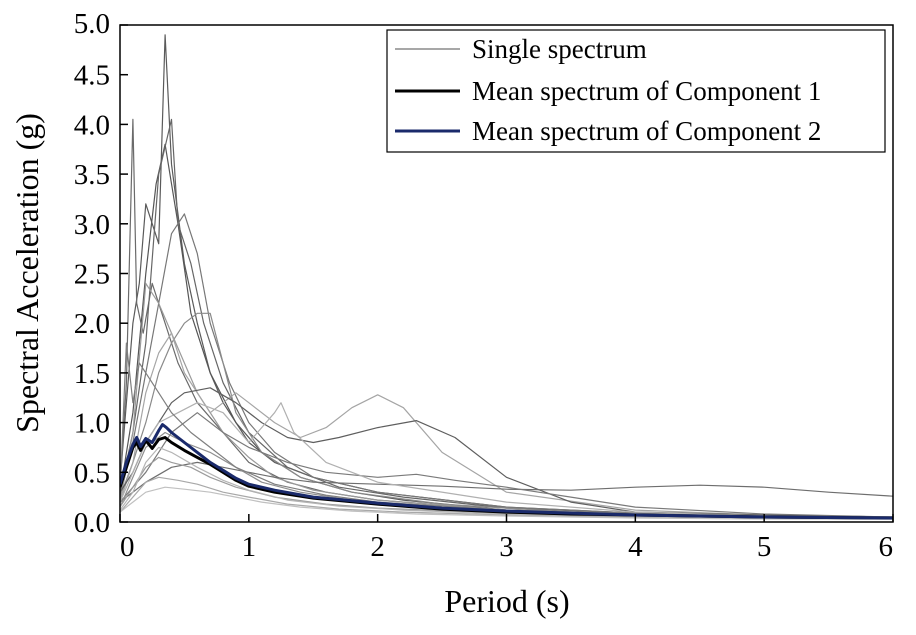 The width and height of the screenshot is (916, 635). I want to click on y-tick-label-5.0: 5.0, so click(92, 24).